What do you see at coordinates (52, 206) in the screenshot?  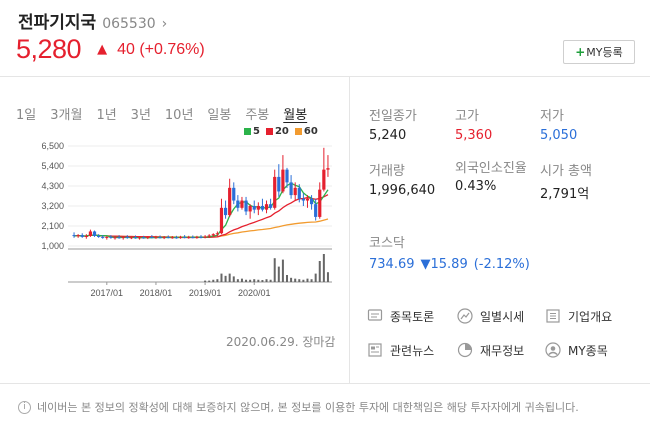 I see `y-tick-label: 3,200` at bounding box center [52, 206].